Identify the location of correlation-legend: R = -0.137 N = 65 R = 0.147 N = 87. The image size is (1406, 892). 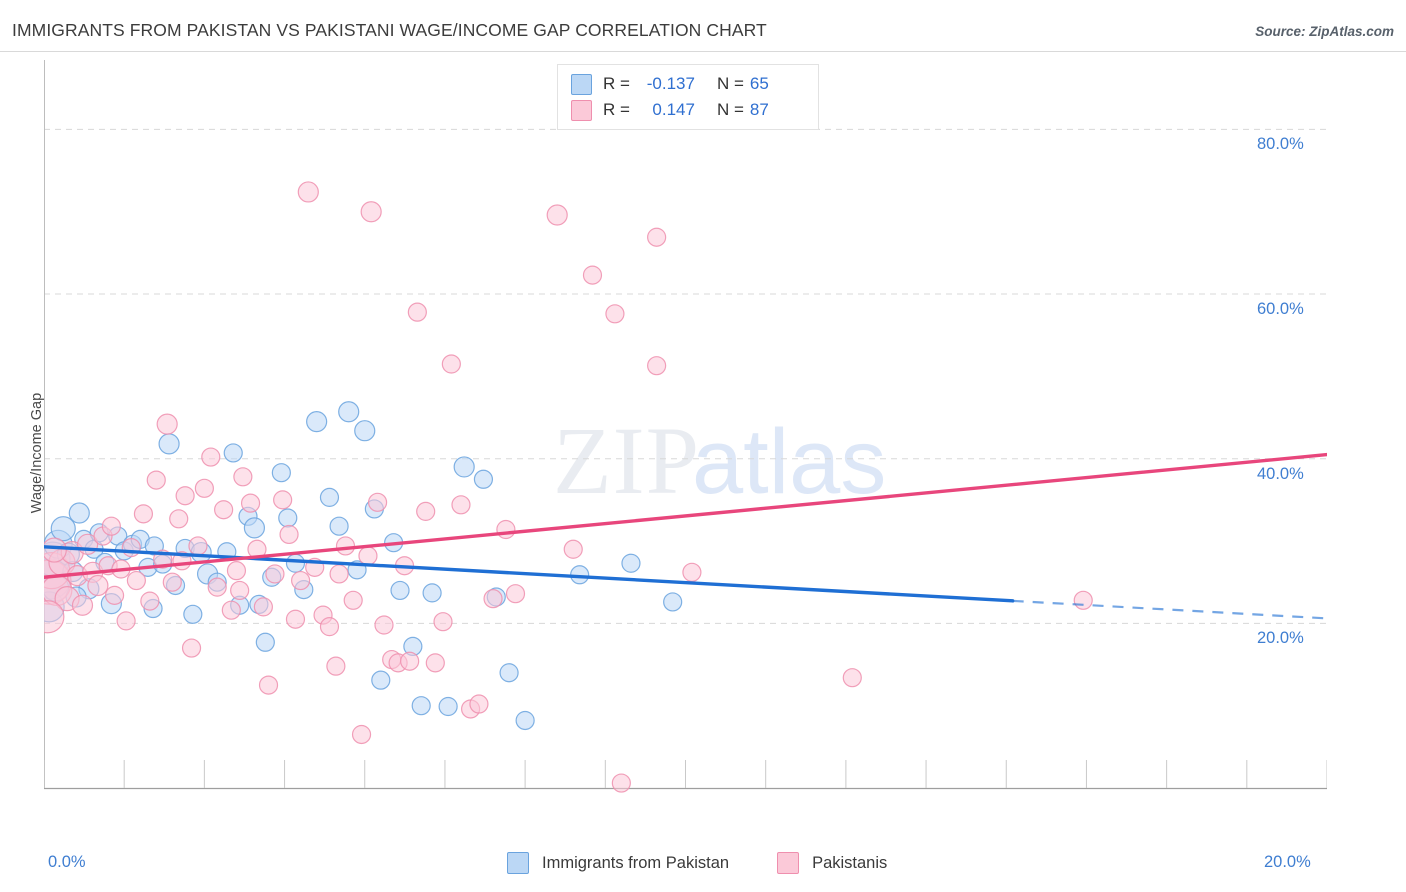
(688, 97).